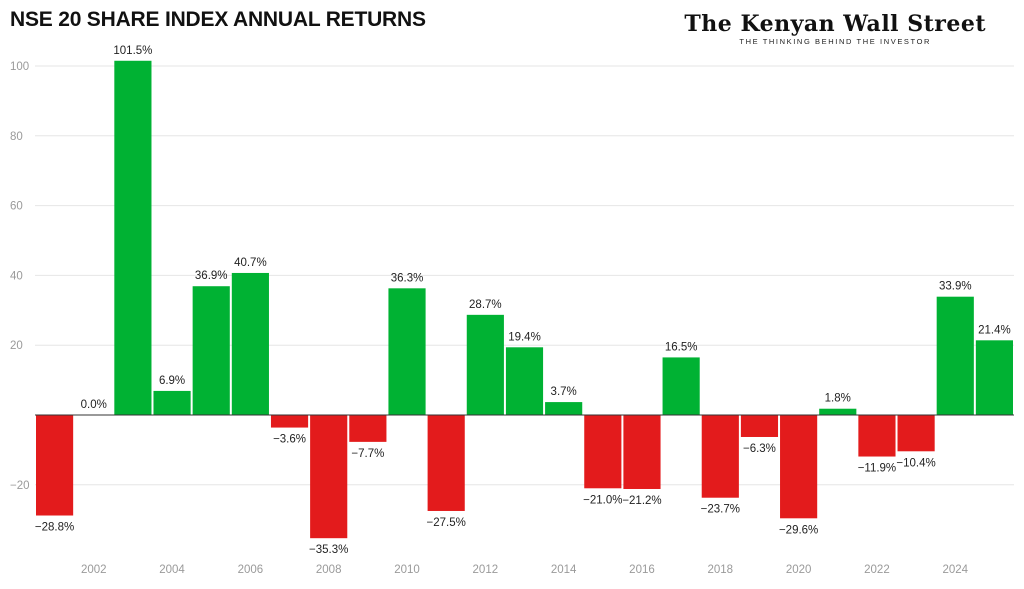 Image resolution: width=1024 pixels, height=589 pixels. Describe the element at coordinates (835, 24) in the screenshot. I see `logo-text: The Kenyan Wall Street` at that location.